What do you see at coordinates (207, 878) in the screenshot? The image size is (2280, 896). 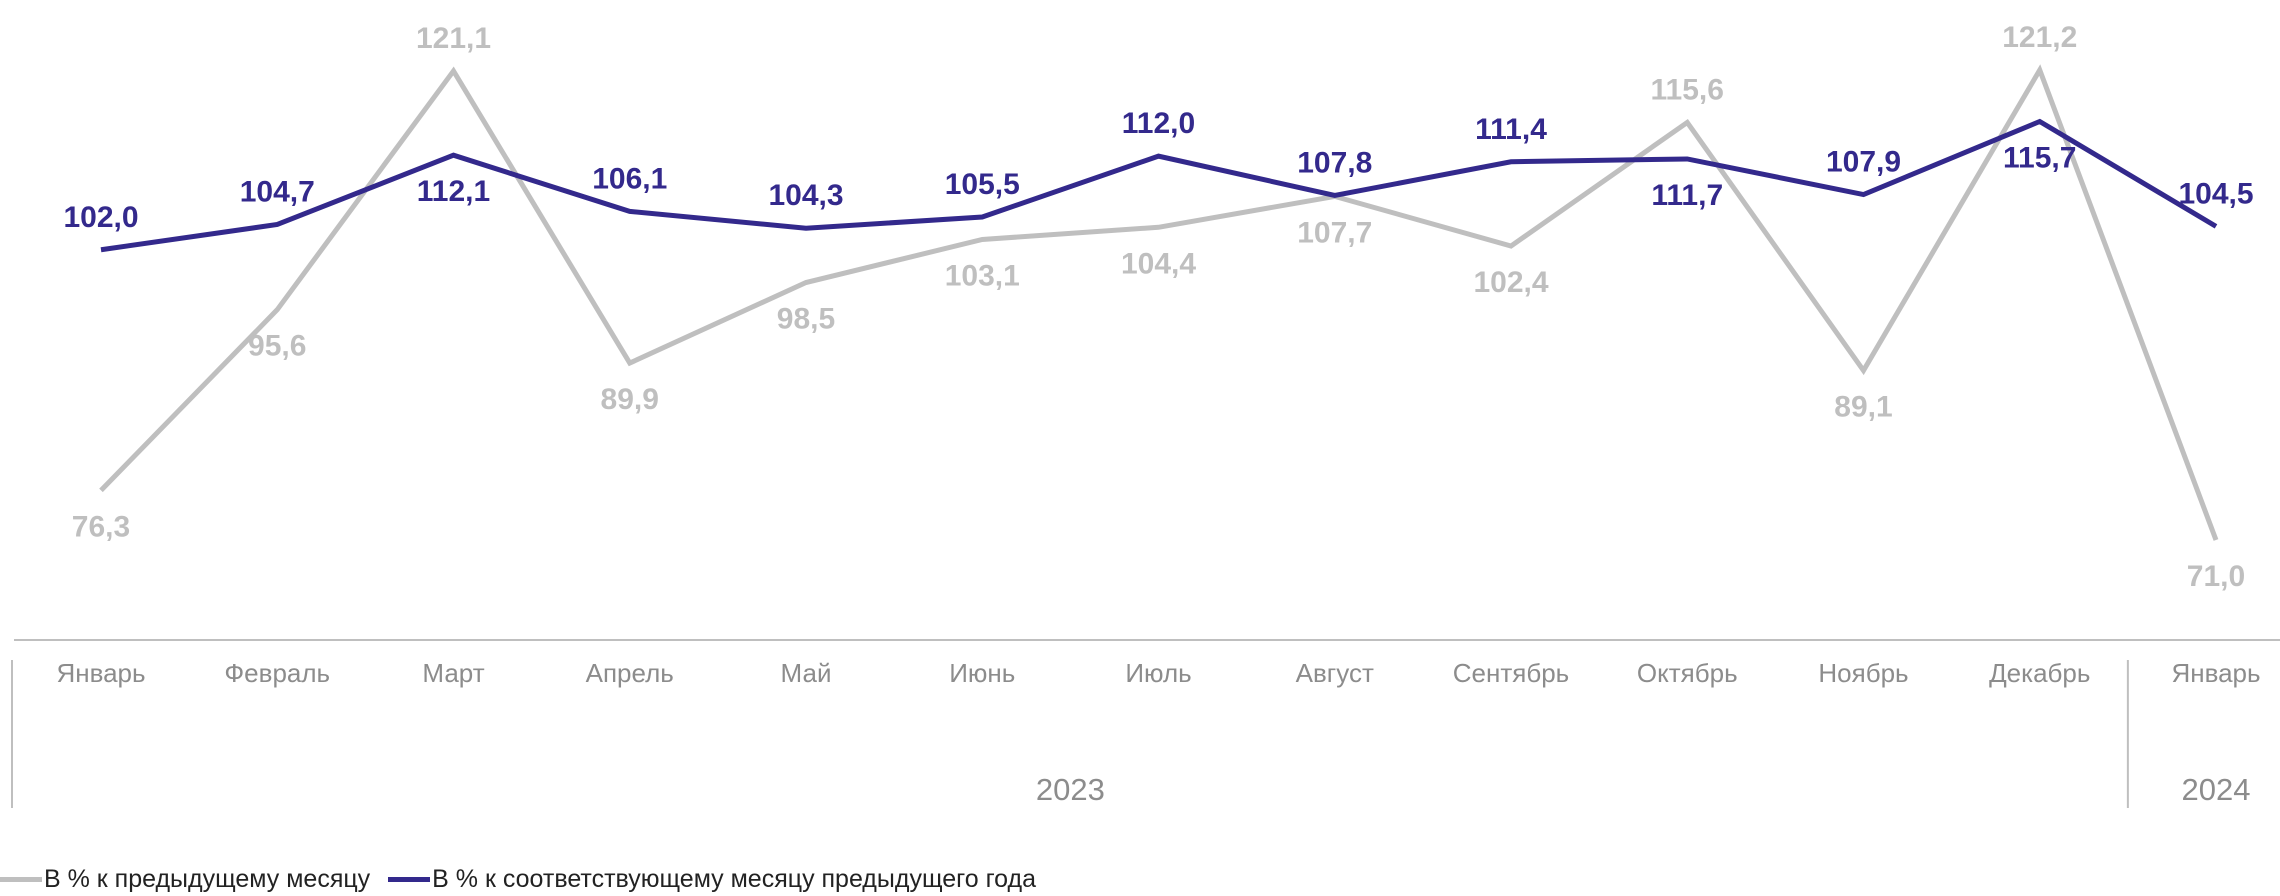 I see `legend-label-mom: В % к предыдущему месяцу` at bounding box center [207, 878].